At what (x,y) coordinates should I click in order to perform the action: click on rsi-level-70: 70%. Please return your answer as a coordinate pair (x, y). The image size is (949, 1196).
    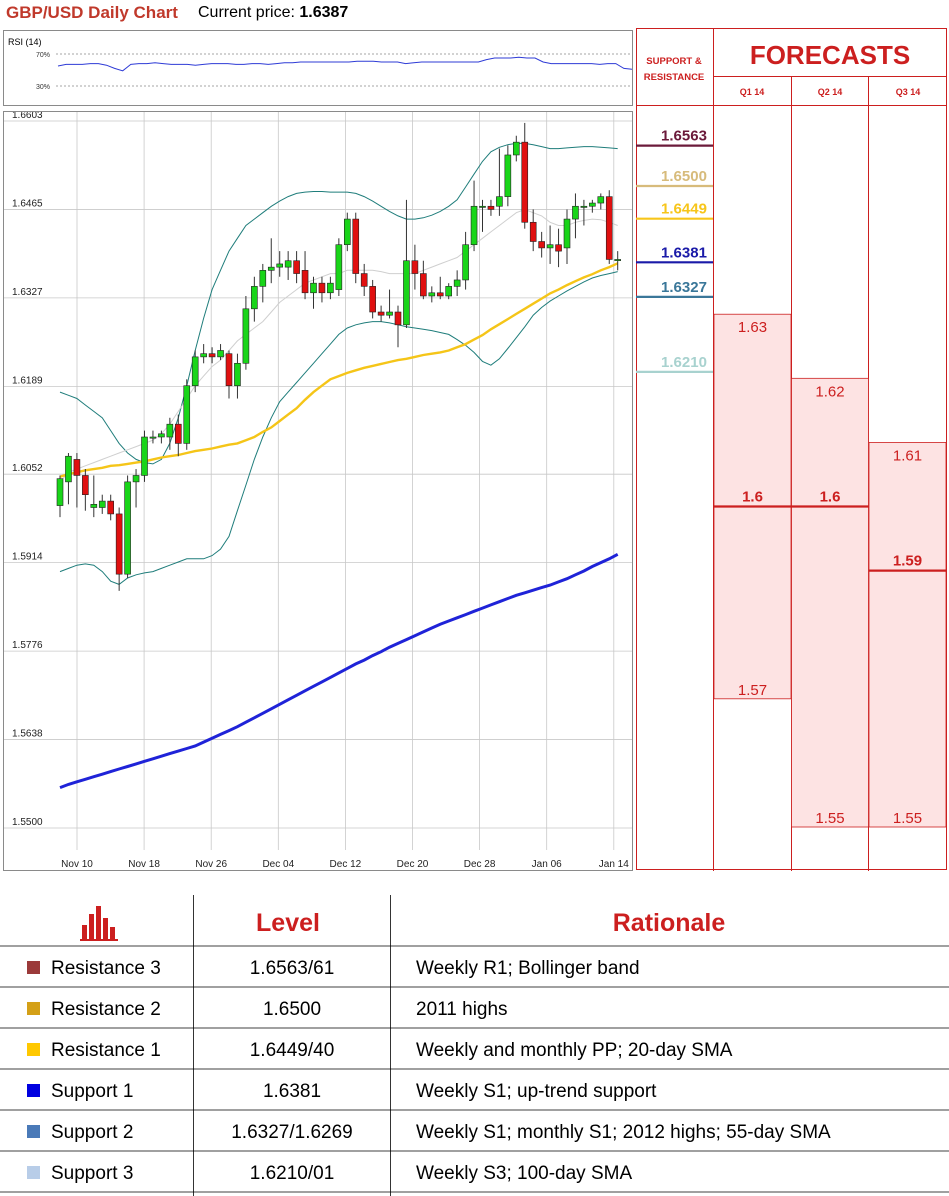
    Looking at the image, I should click on (43, 55).